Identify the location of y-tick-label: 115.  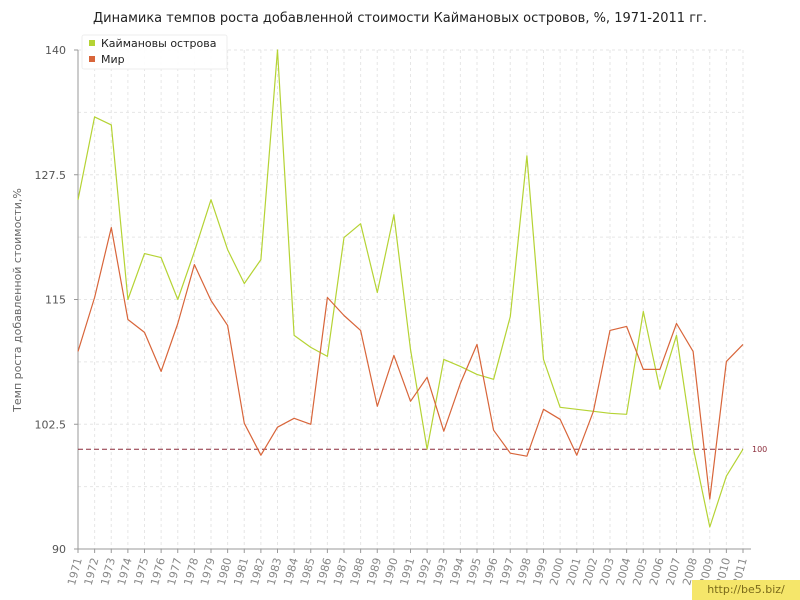
(55, 300).